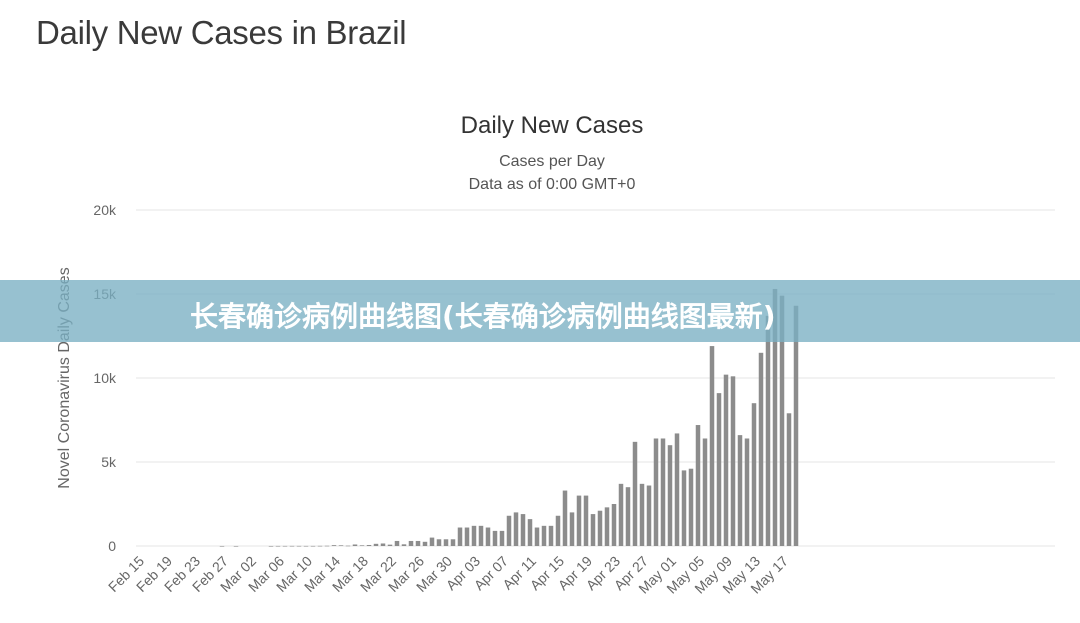 Image resolution: width=1080 pixels, height=623 pixels. I want to click on y-tick-label: 10k, so click(105, 378).